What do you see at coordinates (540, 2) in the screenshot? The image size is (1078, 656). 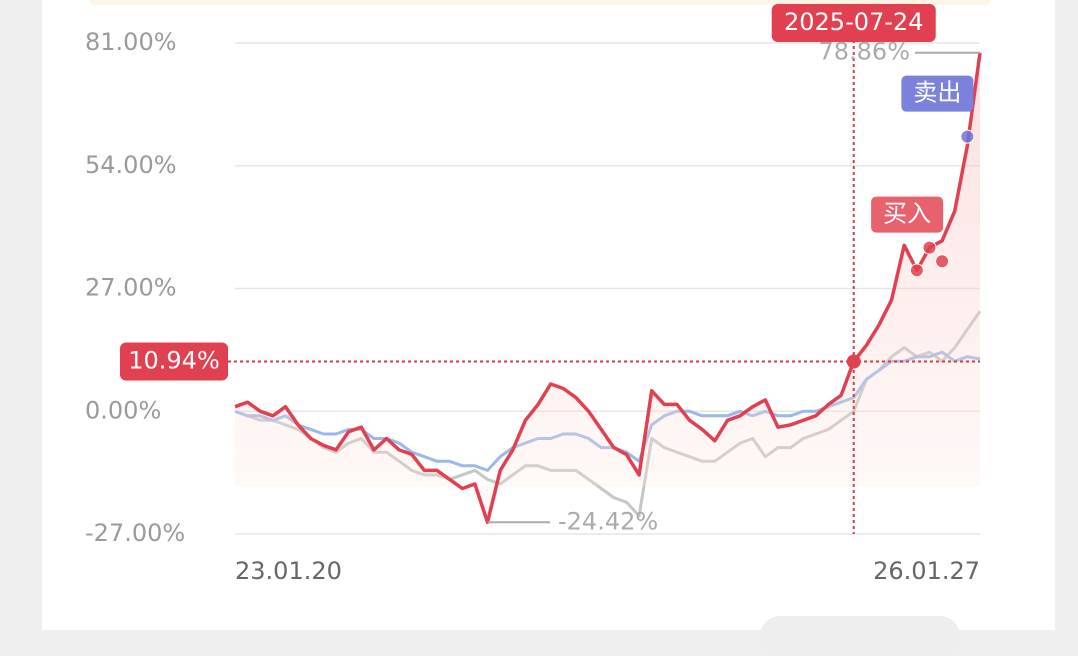 I see `top-strip` at bounding box center [540, 2].